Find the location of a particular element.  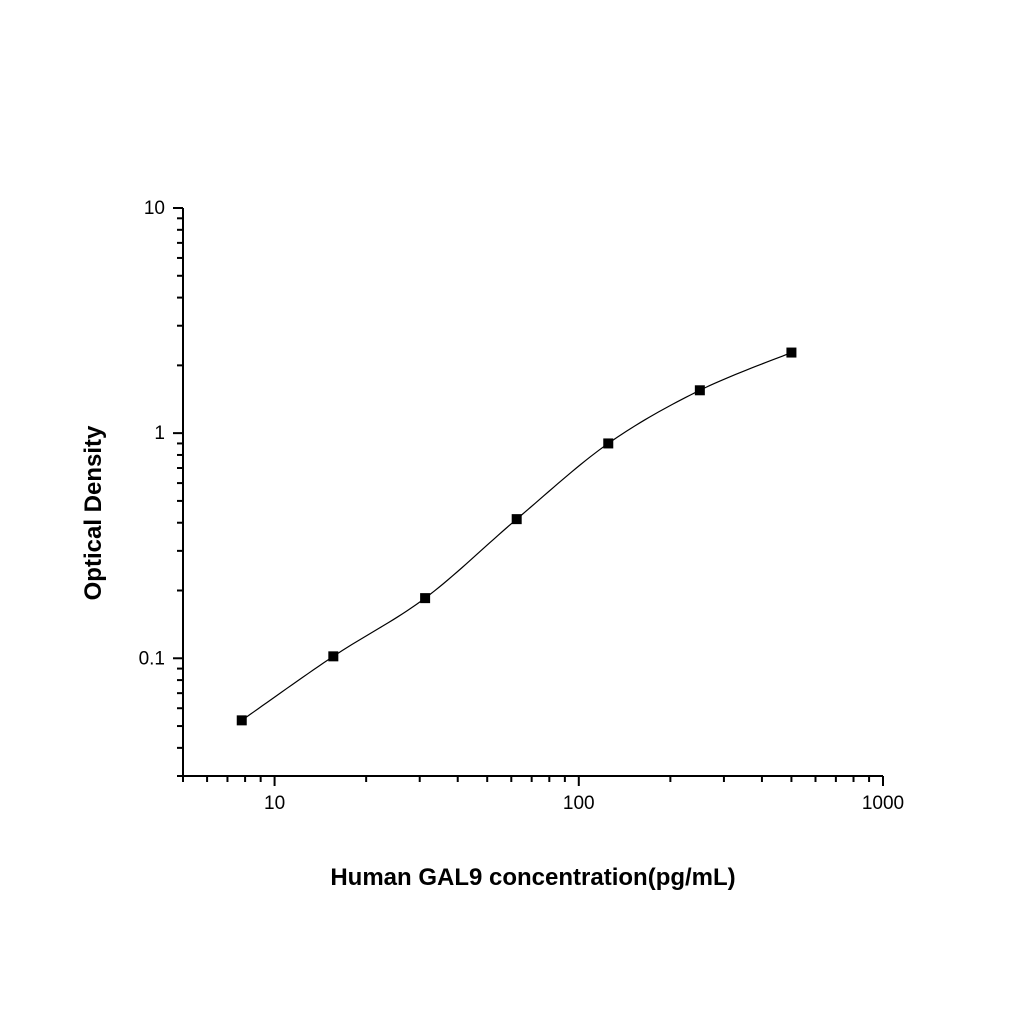

x-tick-label: 10 is located at coordinates (274, 803).